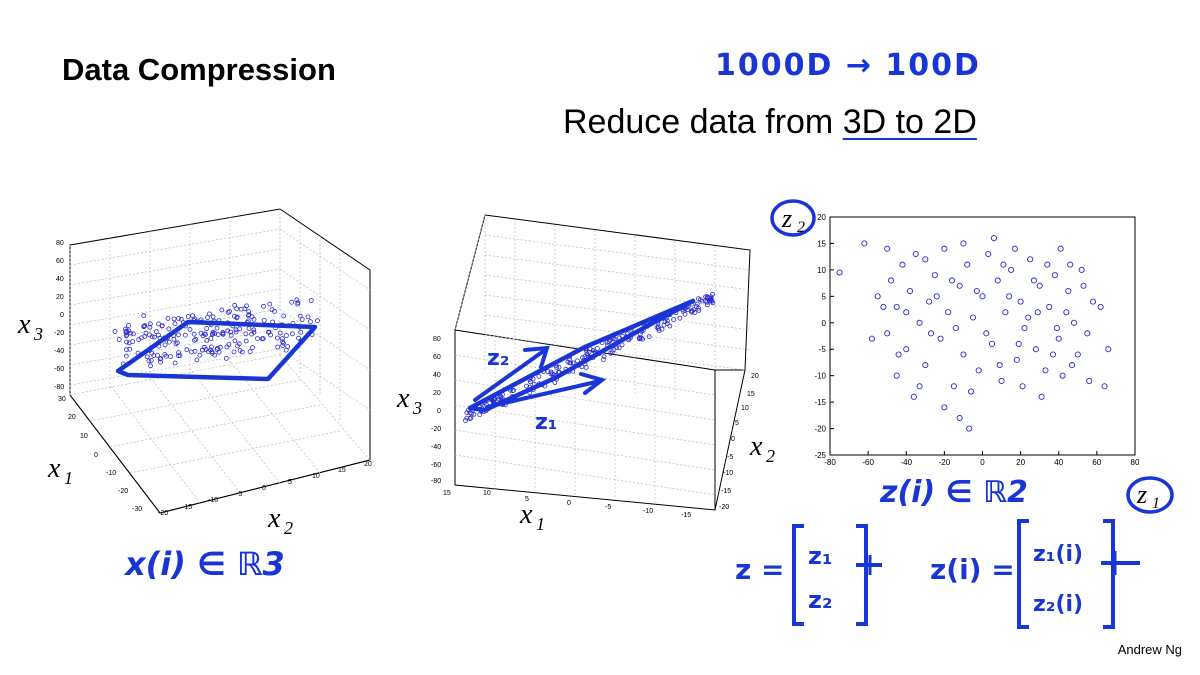  I want to click on tick: 10, so click(316, 476).